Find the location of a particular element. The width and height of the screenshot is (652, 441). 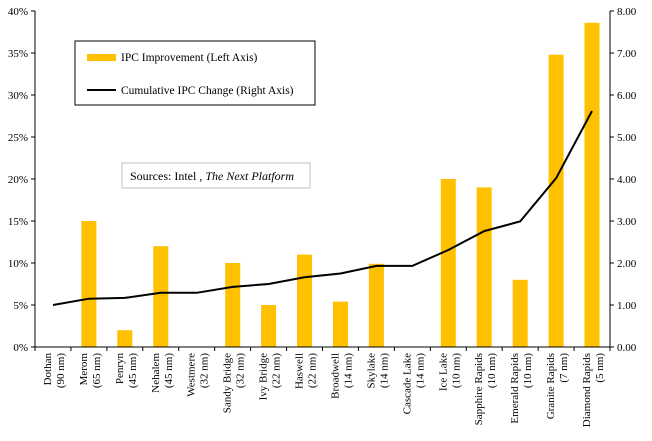

category-label-line: Ice Lake is located at coordinates (443, 372).